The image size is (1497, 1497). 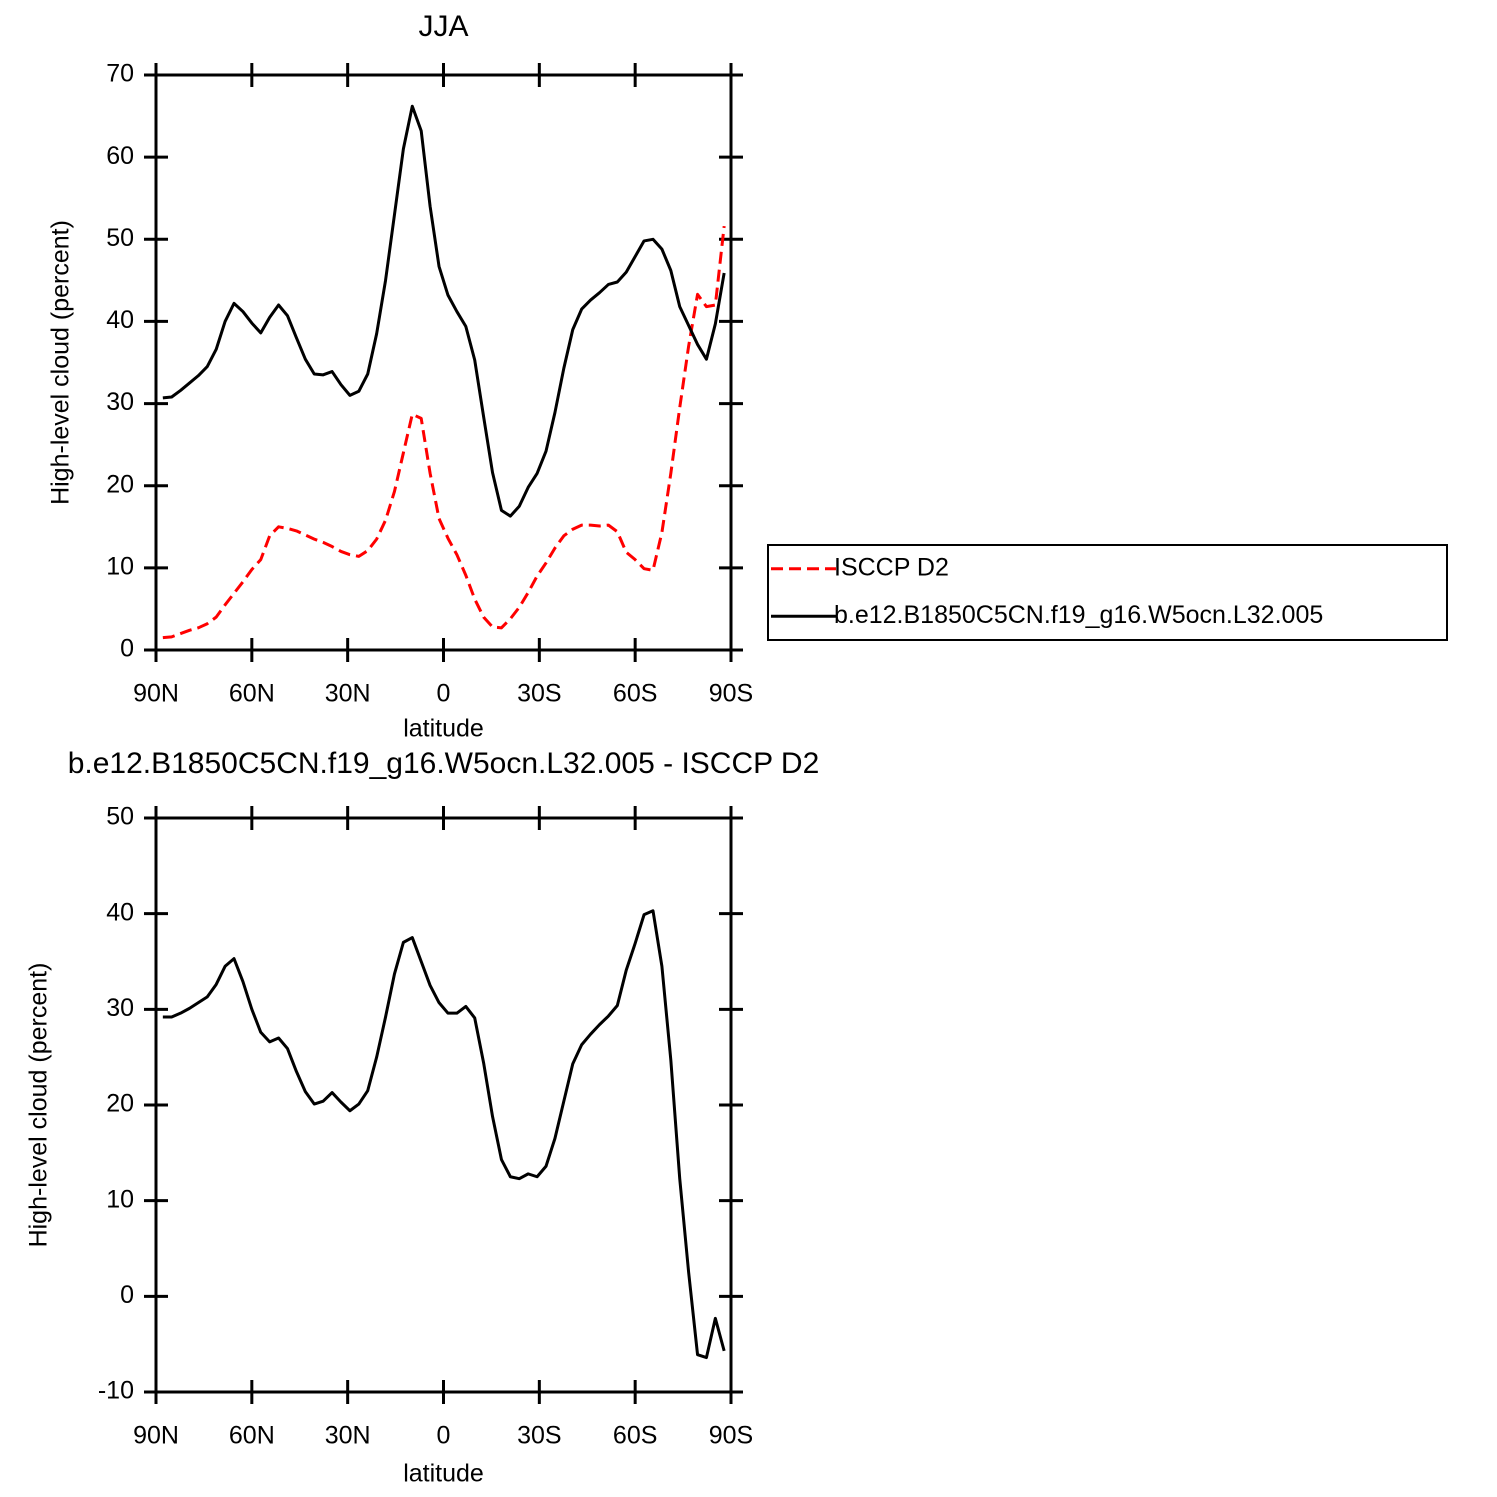 What do you see at coordinates (1107, 592) in the screenshot?
I see `legend-box` at bounding box center [1107, 592].